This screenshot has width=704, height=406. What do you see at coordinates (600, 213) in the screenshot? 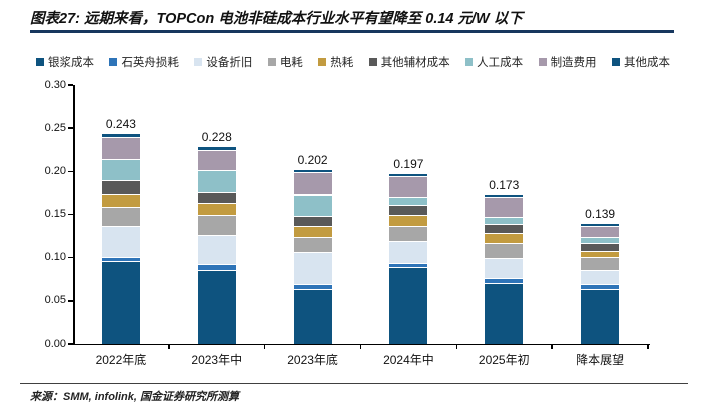
I see `bar-total-label: 0.139` at bounding box center [600, 213].